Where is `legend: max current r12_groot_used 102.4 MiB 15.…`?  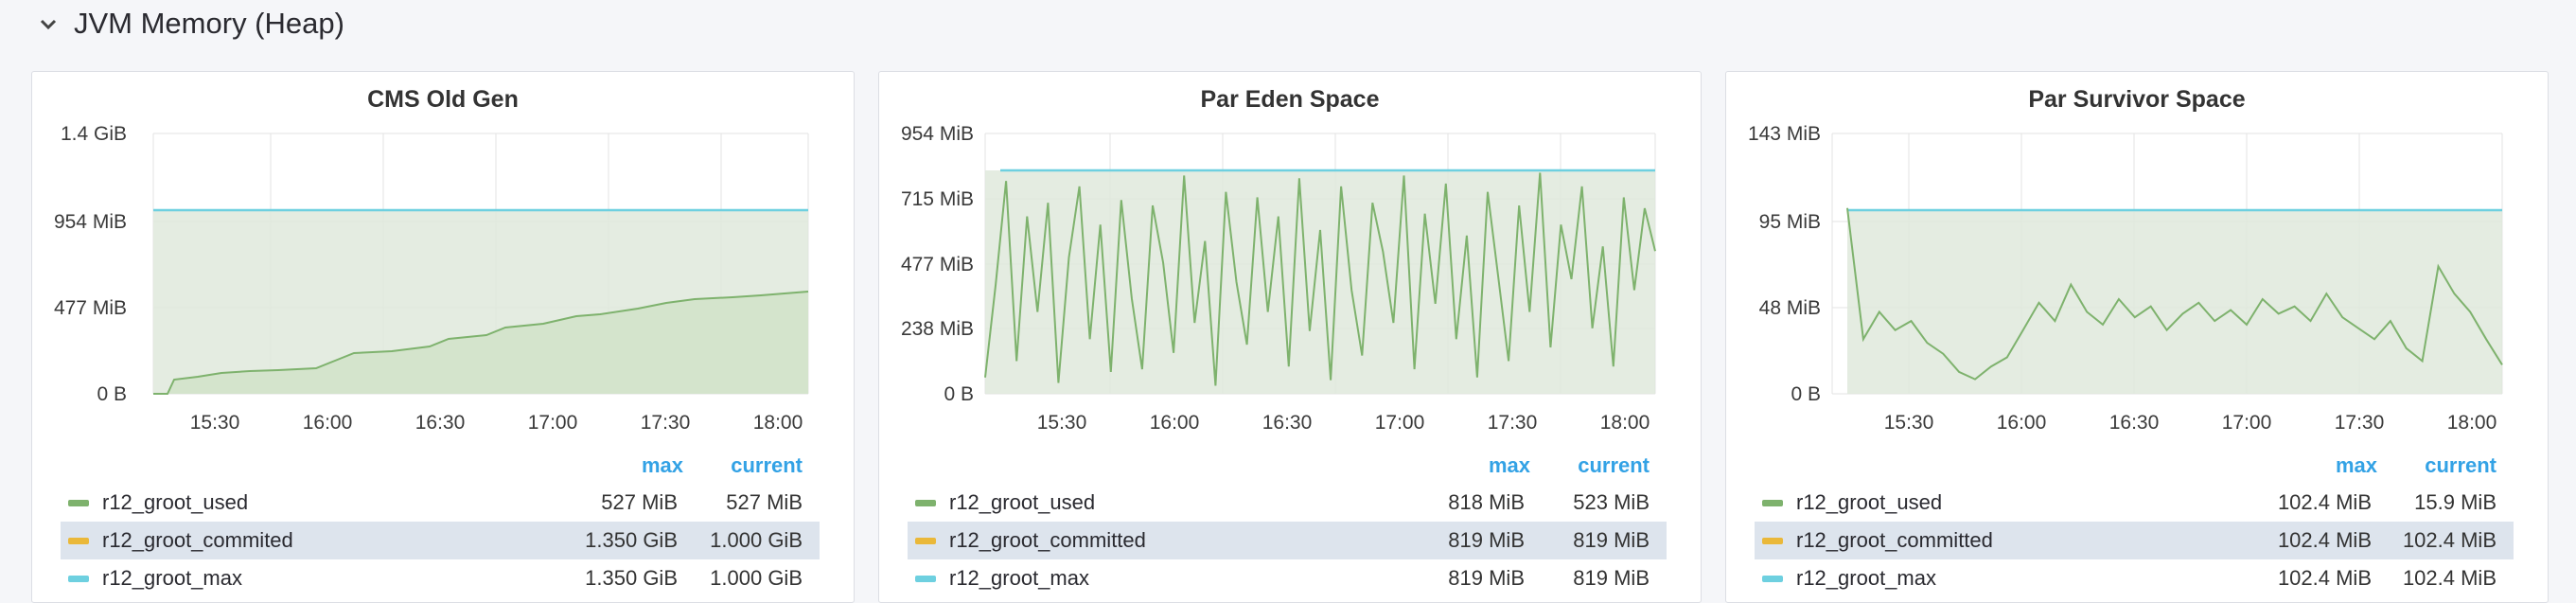
legend: max current r12_groot_used 102.4 MiB 15.… is located at coordinates (2134, 521).